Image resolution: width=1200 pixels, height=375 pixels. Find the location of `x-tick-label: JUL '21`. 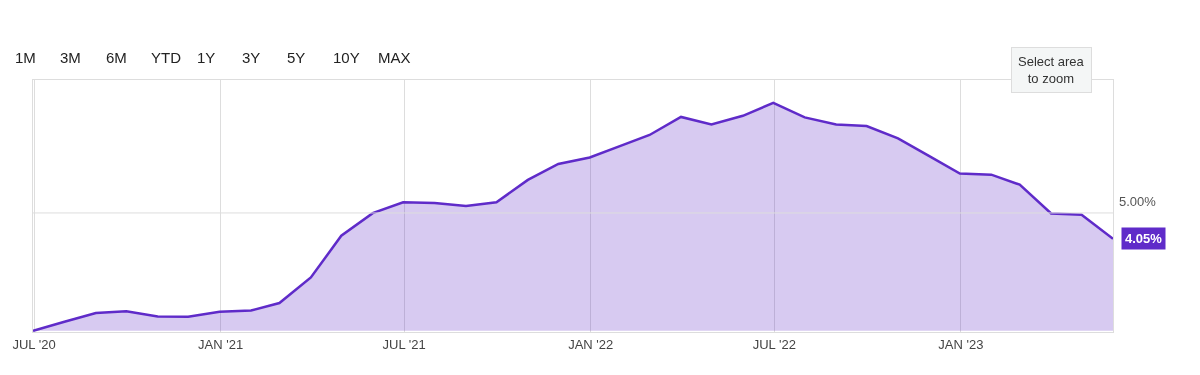

x-tick-label: JUL '21 is located at coordinates (404, 344).